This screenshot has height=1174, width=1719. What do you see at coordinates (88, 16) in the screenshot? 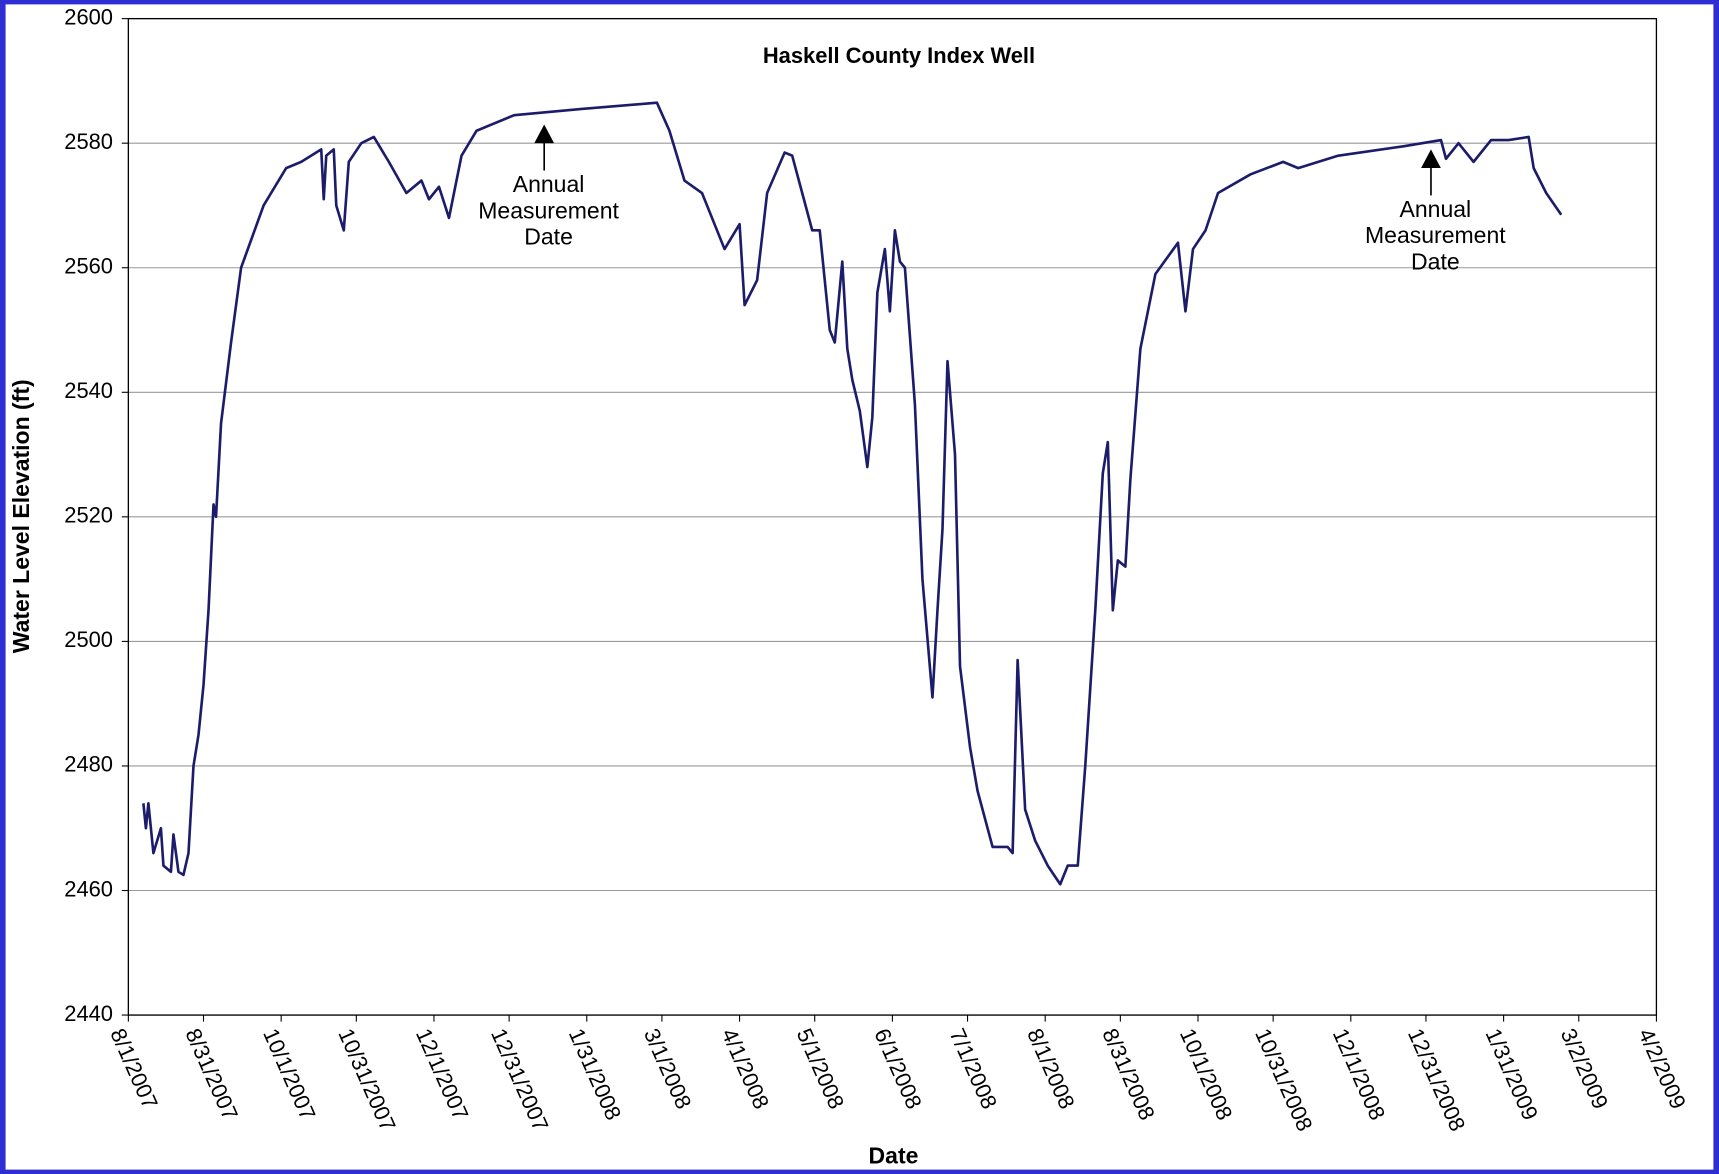
I see `y-tick-label: 2600` at bounding box center [88, 16].